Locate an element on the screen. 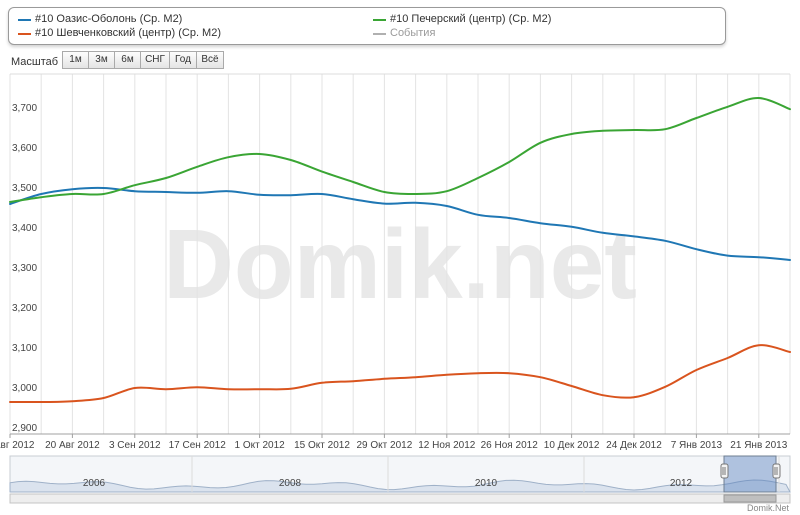 The image size is (800, 515). legend-item-pechersk: #10 Печерский (центр) (Ср. М2) is located at coordinates (462, 19).